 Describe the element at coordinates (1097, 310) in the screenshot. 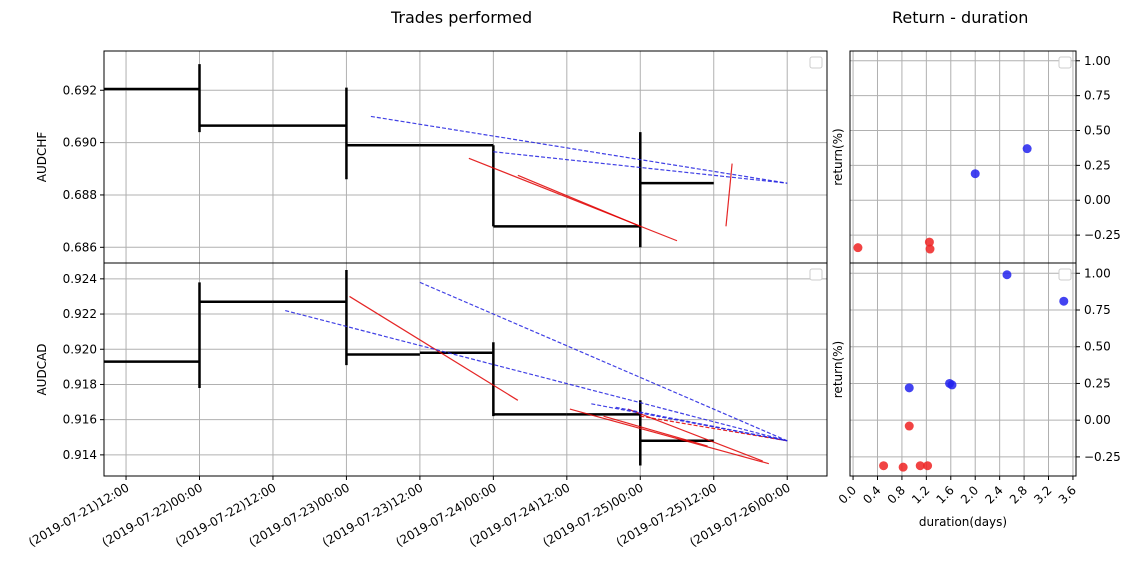

I see `sytick-label-3-4: 0.75` at that location.